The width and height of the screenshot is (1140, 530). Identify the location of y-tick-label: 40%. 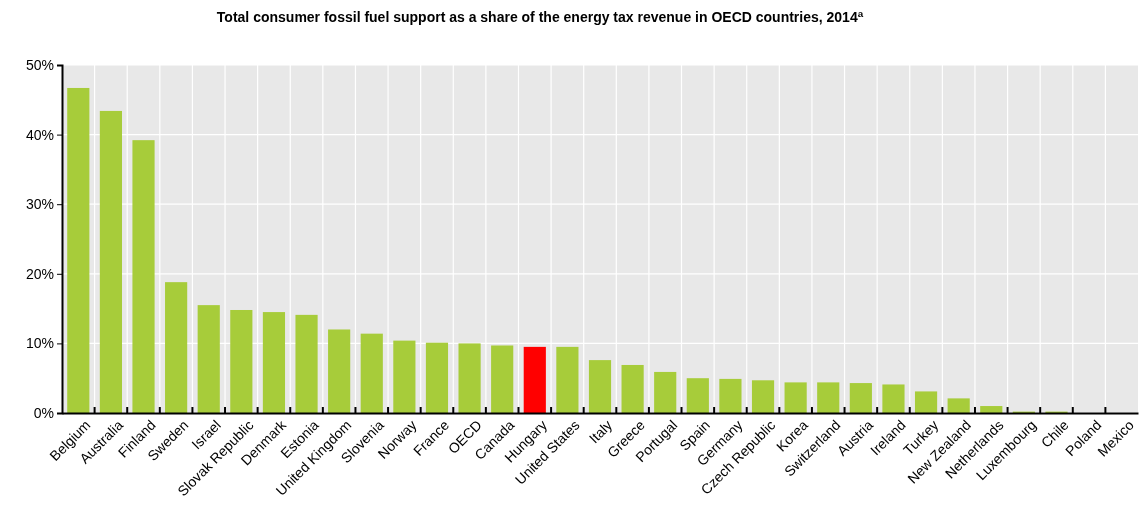
(39, 134).